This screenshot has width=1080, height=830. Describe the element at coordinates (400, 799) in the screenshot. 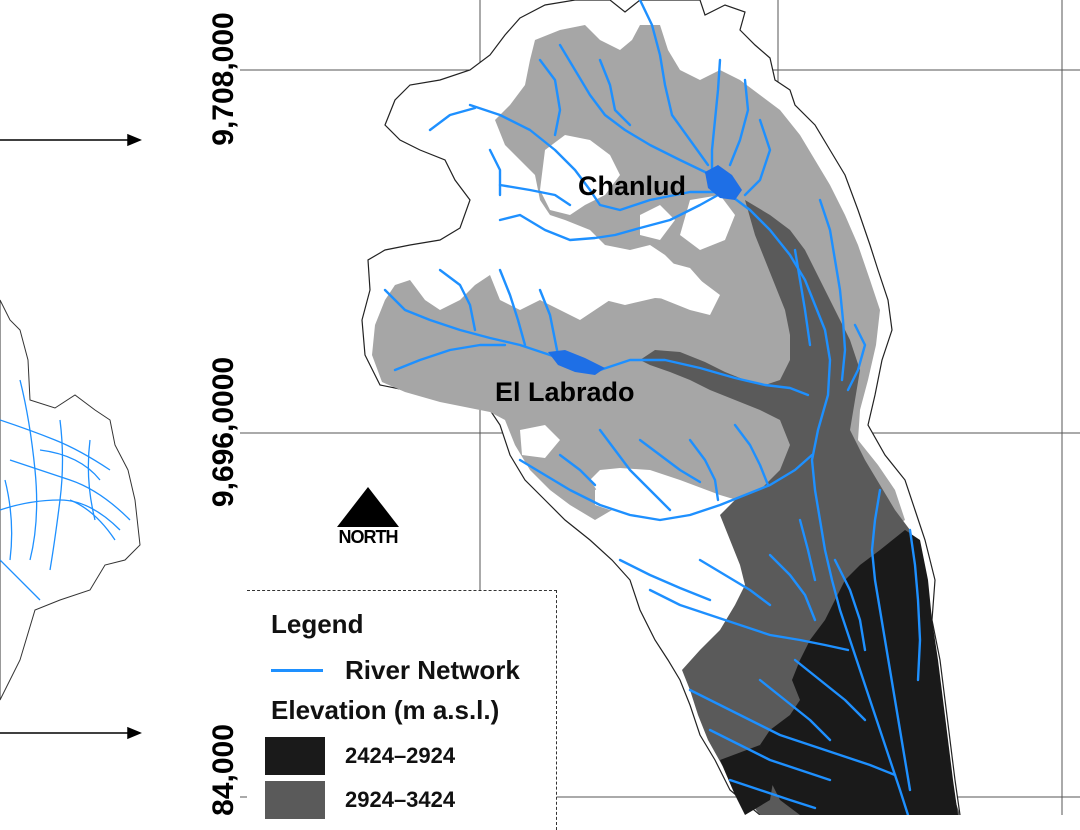

I see `elevation-class-label: 2924–3424` at that location.